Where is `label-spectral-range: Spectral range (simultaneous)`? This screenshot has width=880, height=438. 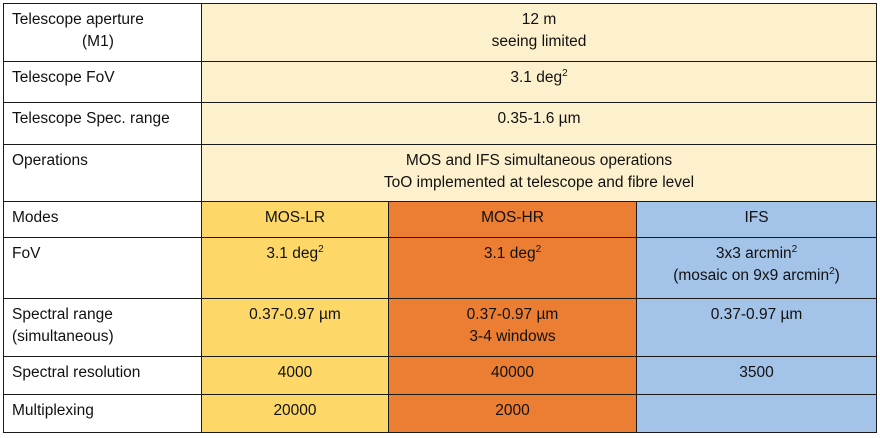 label-spectral-range: Spectral range (simultaneous) is located at coordinates (102, 327).